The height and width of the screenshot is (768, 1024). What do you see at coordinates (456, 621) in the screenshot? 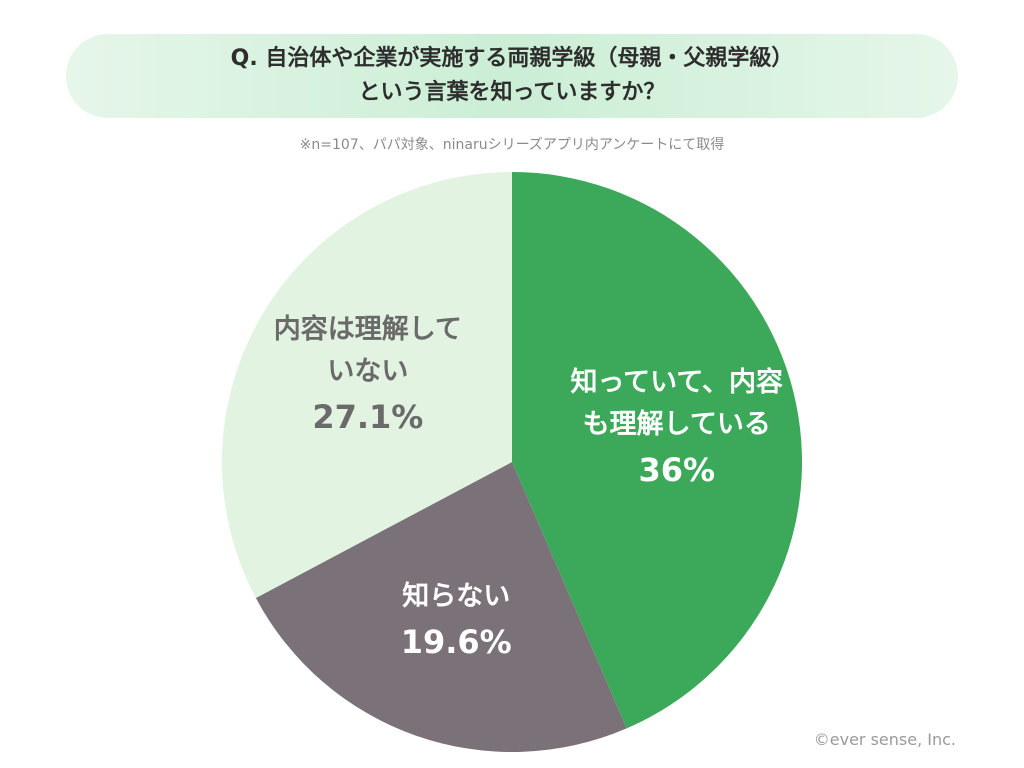
I see `slice-label: 知らない 19.6%` at bounding box center [456, 621].